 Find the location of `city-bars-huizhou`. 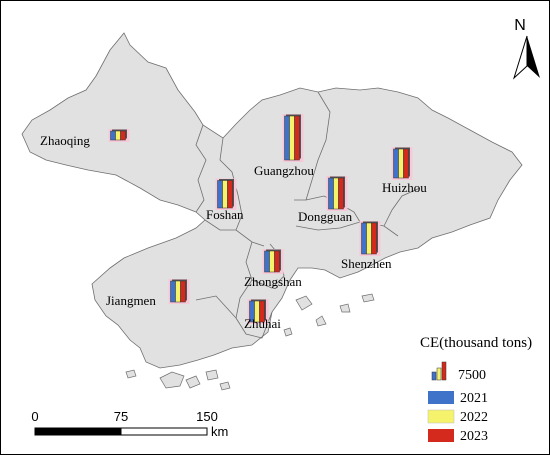

city-bars-huizhou is located at coordinates (402, 163).